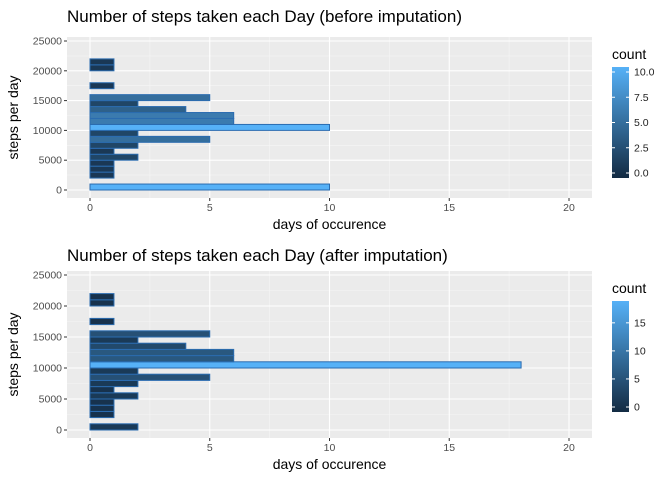 The image size is (672, 485). I want to click on legend-tick-label: 0, so click(637, 408).